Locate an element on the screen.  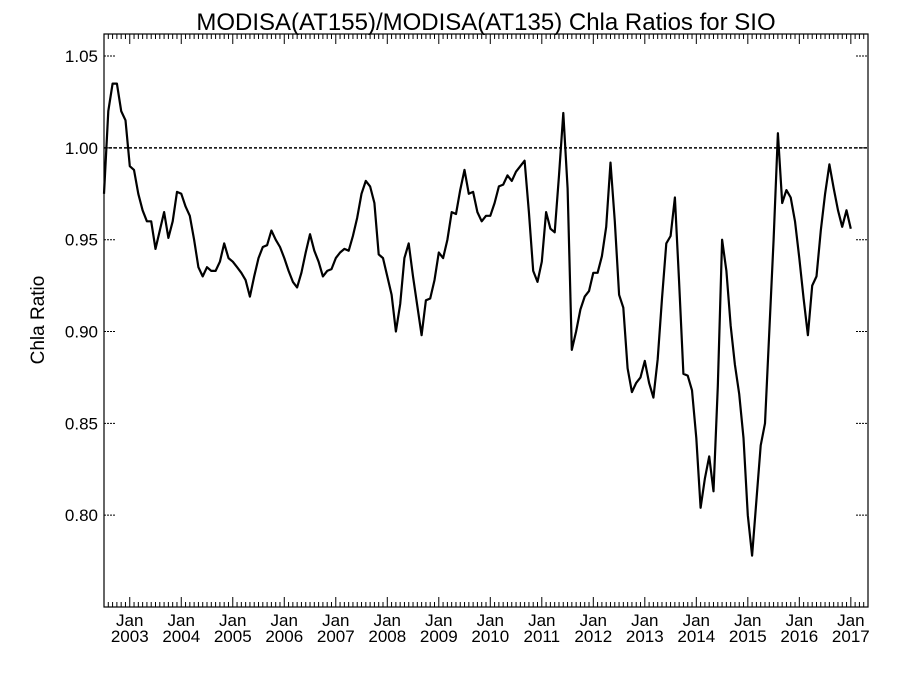
x-tick-year: 2005 is located at coordinates (233, 636).